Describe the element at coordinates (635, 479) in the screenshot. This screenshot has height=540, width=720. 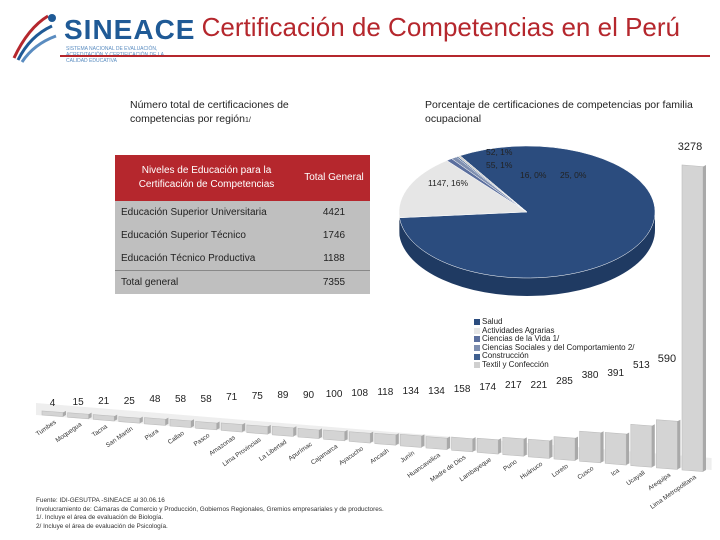
I see `bar-category-label: Ucayali` at that location.